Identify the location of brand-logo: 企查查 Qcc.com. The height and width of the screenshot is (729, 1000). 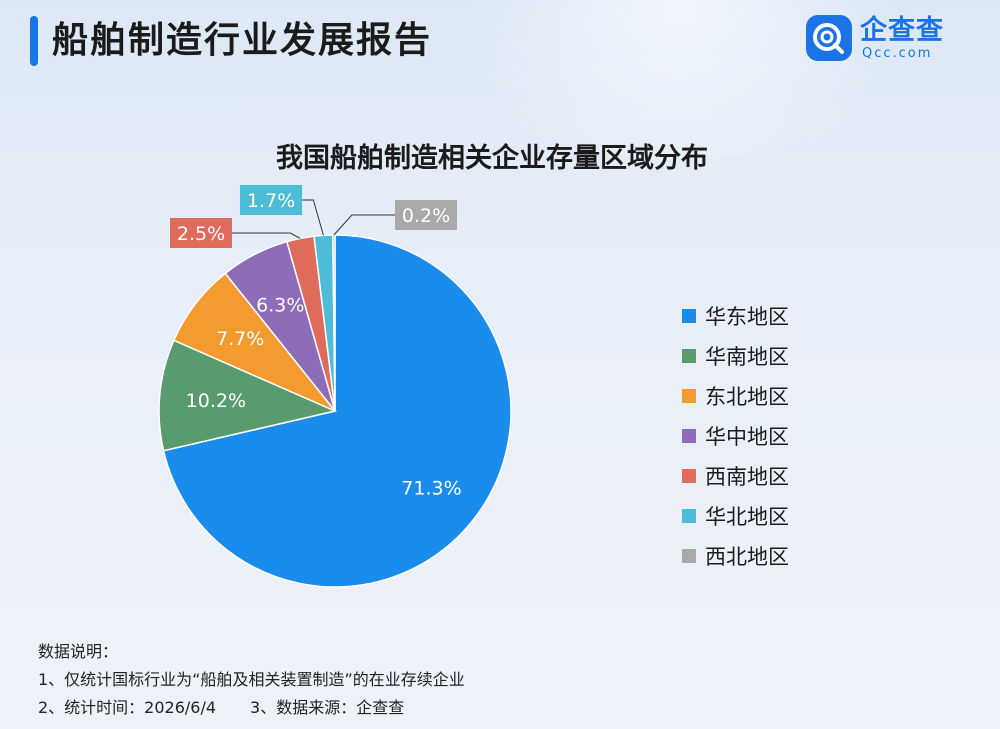
(886, 39).